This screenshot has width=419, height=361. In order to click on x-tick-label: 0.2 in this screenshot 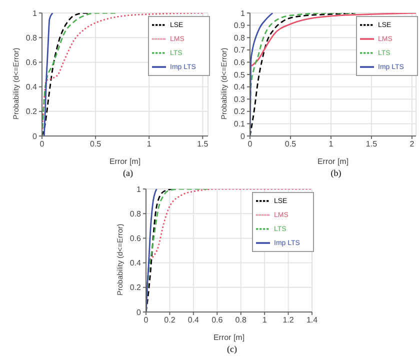, I will do `click(170, 320)`.